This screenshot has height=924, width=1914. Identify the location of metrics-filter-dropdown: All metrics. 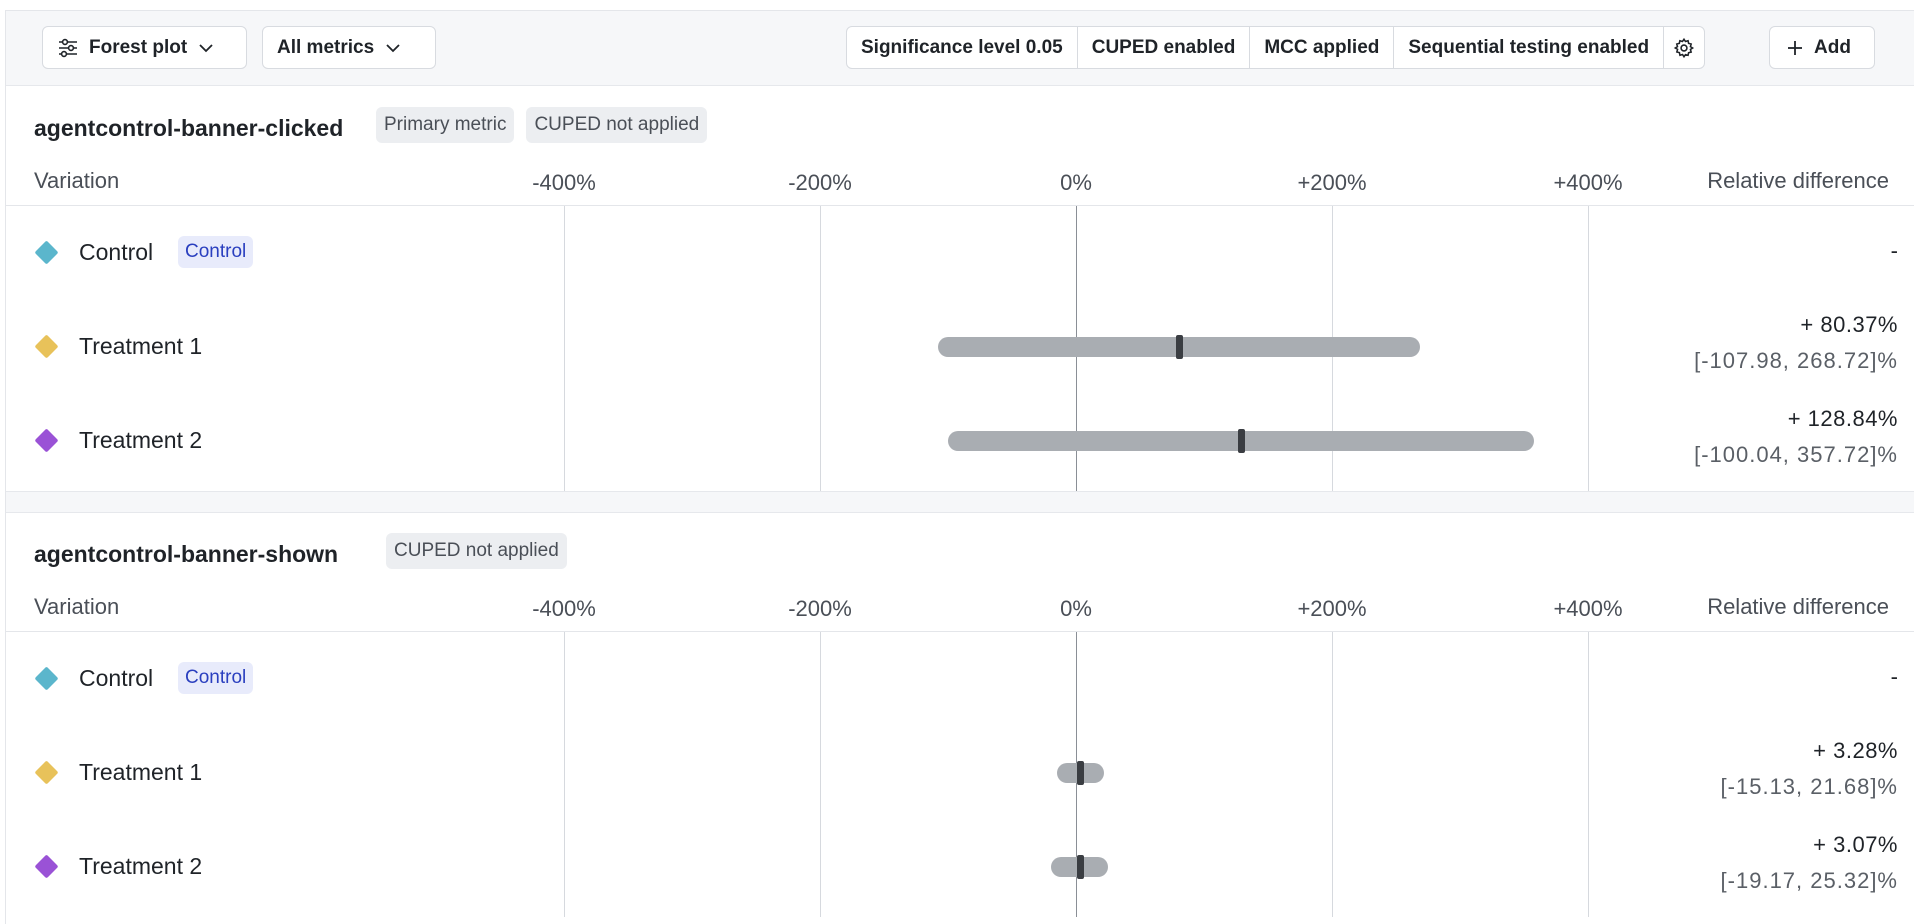
(349, 47).